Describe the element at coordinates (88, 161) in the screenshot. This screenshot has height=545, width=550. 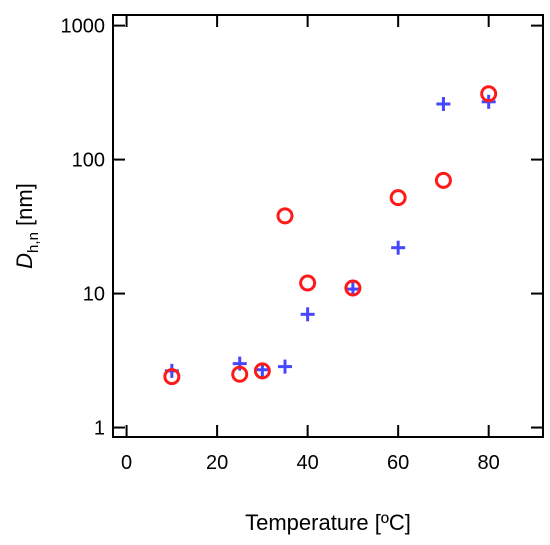
I see `y-tick-label: 100` at that location.